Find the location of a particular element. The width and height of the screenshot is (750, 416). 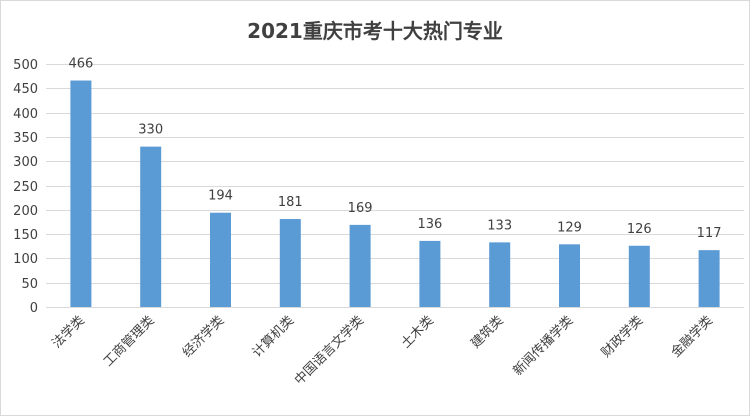

data-label: 330 is located at coordinates (150, 130).